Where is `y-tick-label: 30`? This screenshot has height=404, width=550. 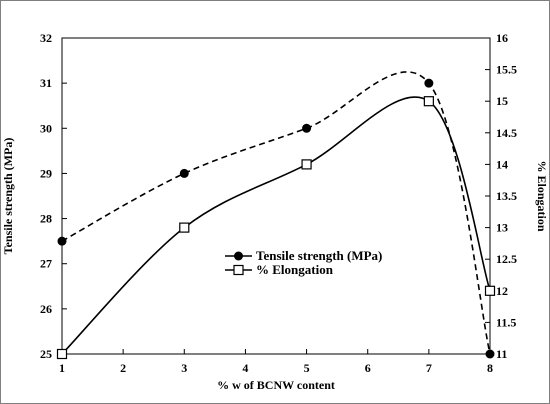
y-tick-label: 30 is located at coordinates (46, 128).